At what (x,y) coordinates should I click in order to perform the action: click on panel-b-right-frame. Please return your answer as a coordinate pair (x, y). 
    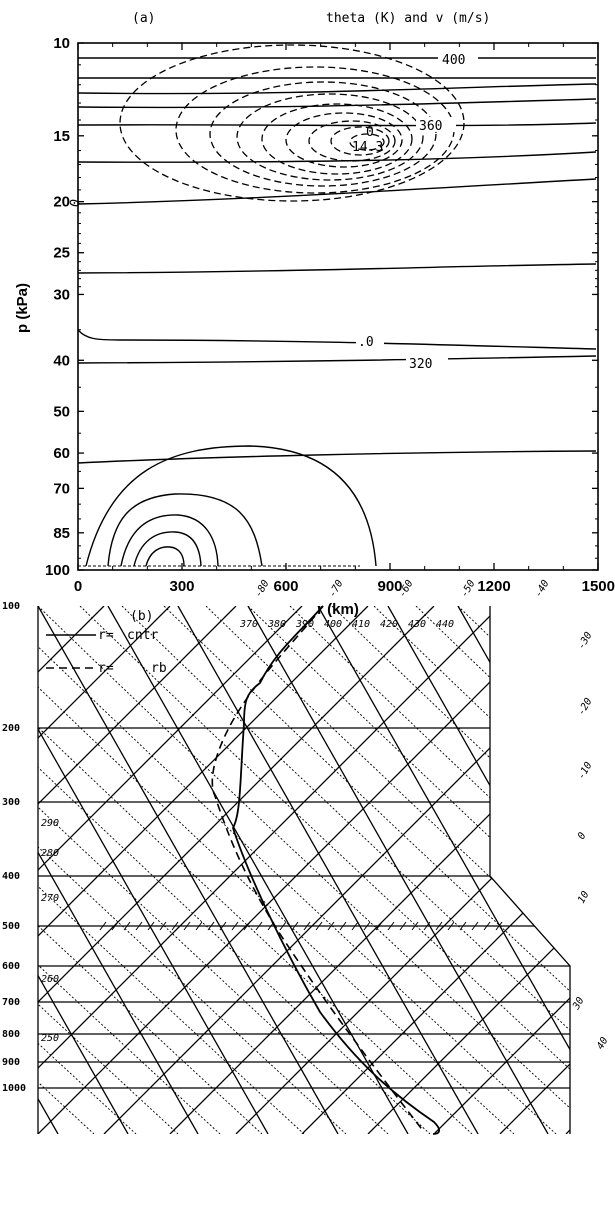
    Looking at the image, I should click on (530, 870).